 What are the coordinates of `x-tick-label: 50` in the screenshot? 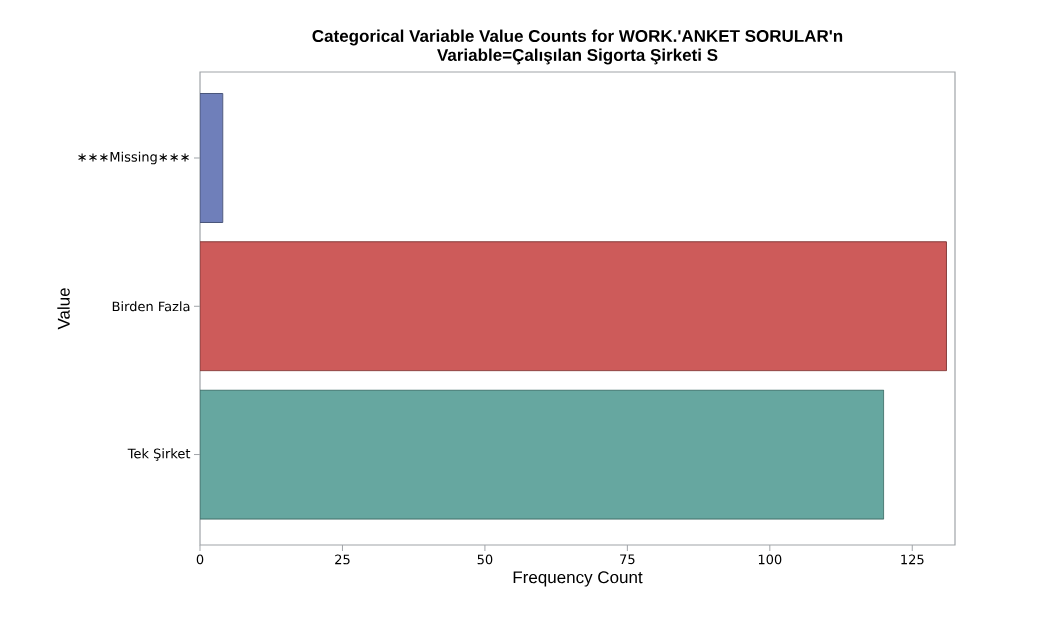 It's located at (485, 559).